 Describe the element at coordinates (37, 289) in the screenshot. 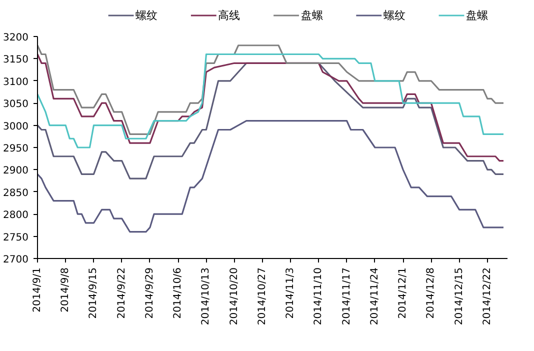

I see `x-tick-label: 2014/9/1` at that location.